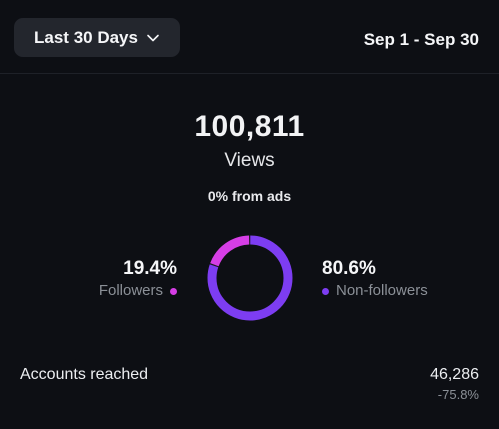 The width and height of the screenshot is (499, 429). Describe the element at coordinates (249, 196) in the screenshot. I see `ads-percentage-note: 0% from ads` at that location.